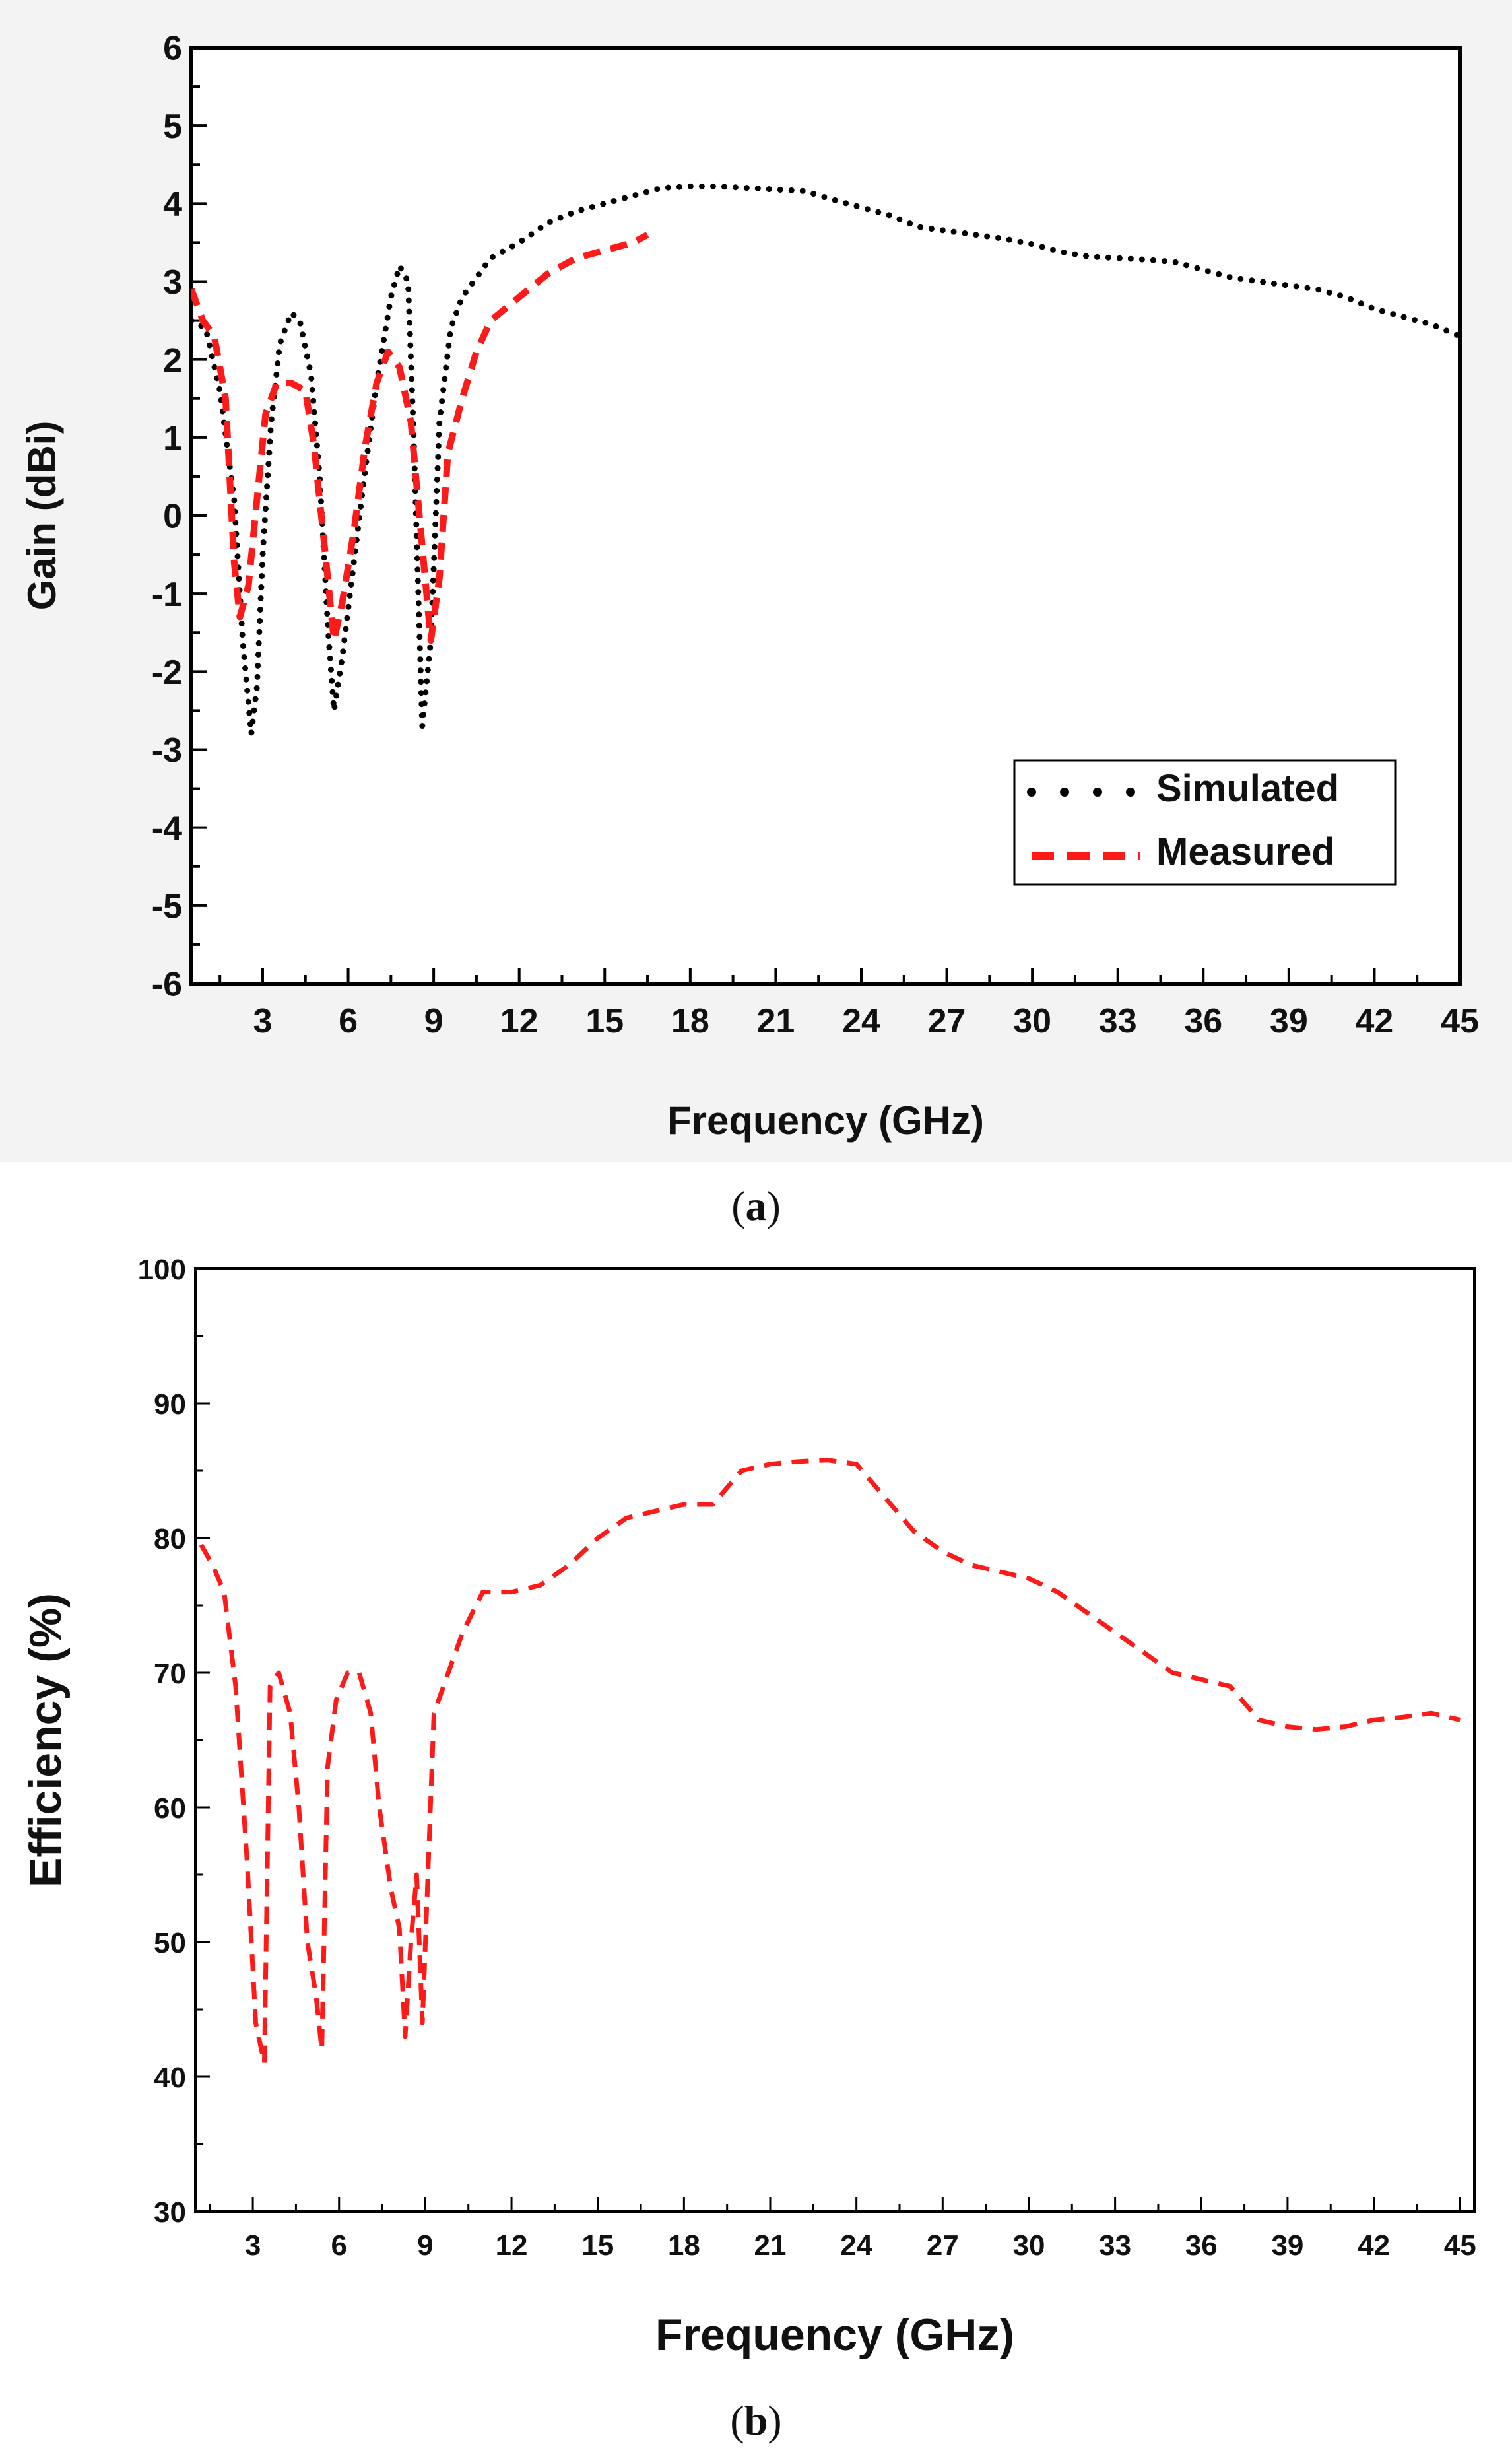 This screenshot has width=1512, height=2463. Describe the element at coordinates (775, 2420) in the screenshot. I see `caption-b-close: )` at that location.